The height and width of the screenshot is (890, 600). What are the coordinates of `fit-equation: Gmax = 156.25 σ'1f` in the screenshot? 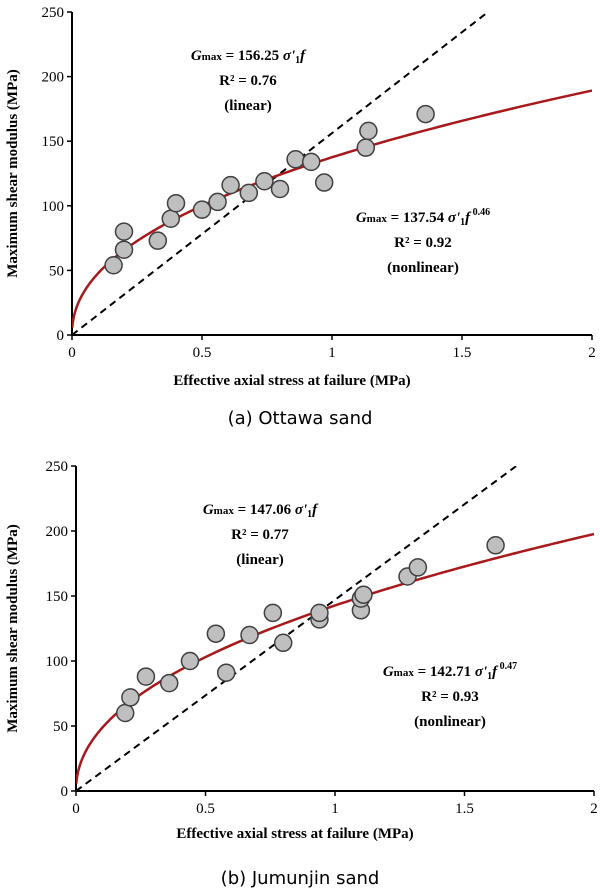 It's located at (249, 57).